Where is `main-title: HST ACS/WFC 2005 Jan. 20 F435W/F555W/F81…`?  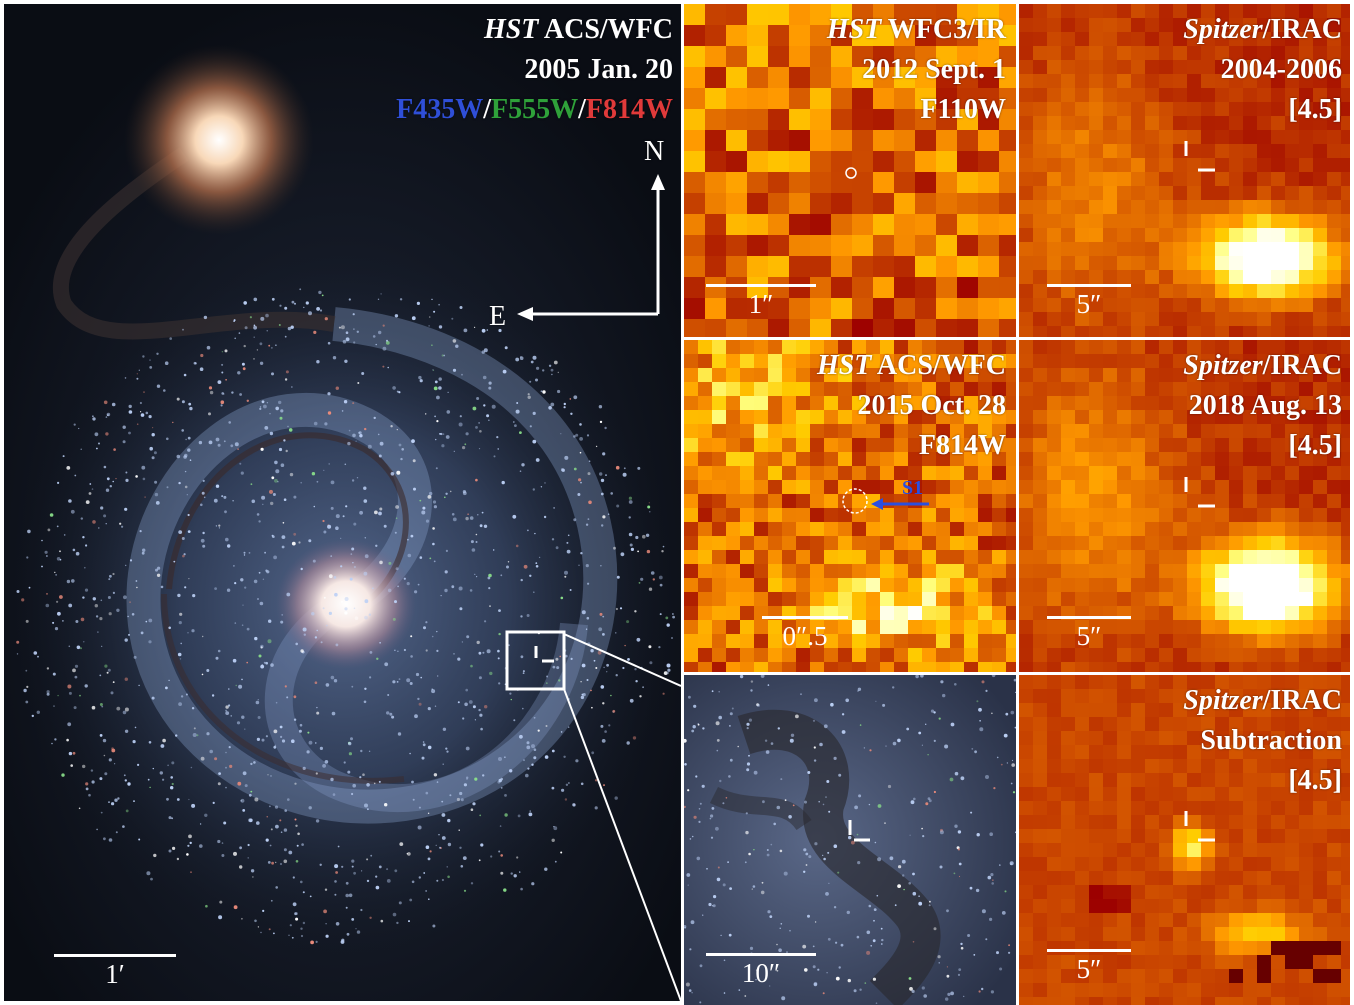 main-title: HST ACS/WFC 2005 Jan. 20 F435W/F555W/F81… is located at coordinates (534, 69).